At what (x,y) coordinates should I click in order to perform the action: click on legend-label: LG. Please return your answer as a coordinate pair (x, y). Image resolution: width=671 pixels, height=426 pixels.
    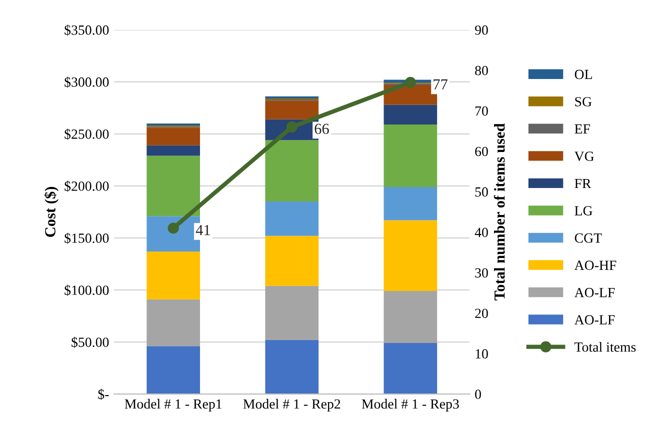
    Looking at the image, I should click on (583, 211).